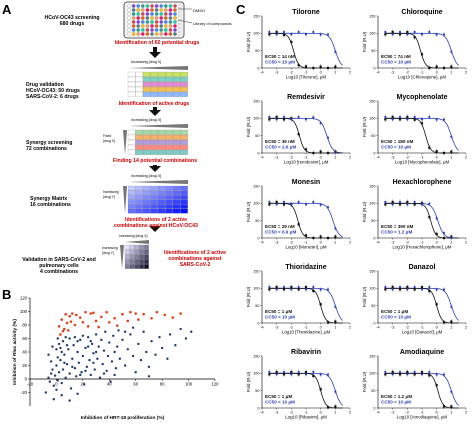 The height and width of the screenshot is (434, 474). What do you see at coordinates (30, 384) in the screenshot?
I see `x-tick-label: -20` at bounding box center [30, 384].